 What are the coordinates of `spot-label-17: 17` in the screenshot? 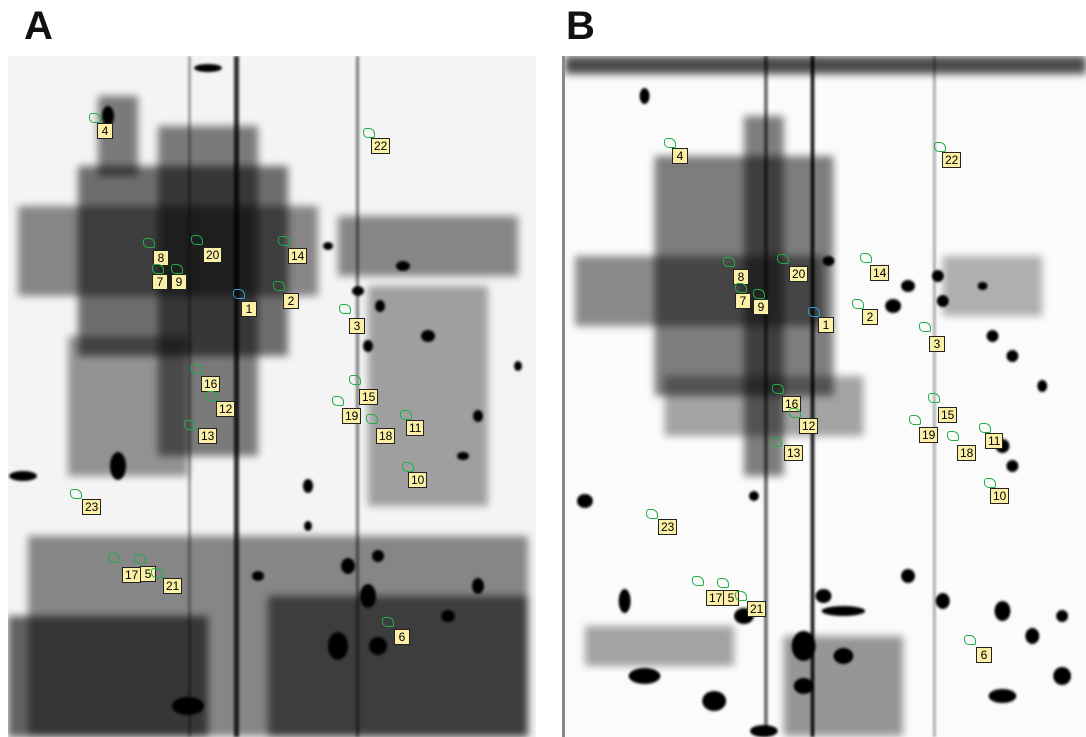 It's located at (132, 575).